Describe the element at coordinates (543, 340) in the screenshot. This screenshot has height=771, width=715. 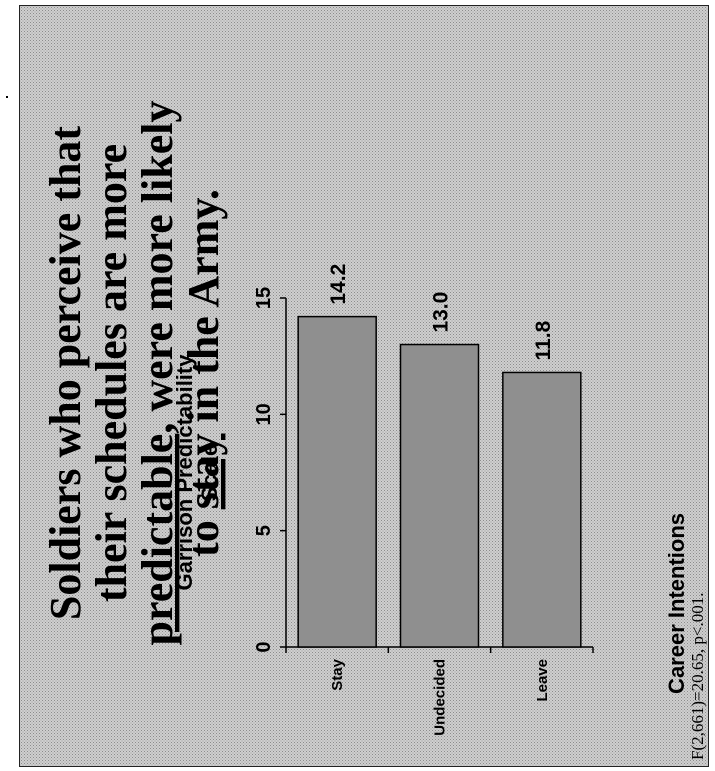
I see `value-label-leave: 11.8` at that location.